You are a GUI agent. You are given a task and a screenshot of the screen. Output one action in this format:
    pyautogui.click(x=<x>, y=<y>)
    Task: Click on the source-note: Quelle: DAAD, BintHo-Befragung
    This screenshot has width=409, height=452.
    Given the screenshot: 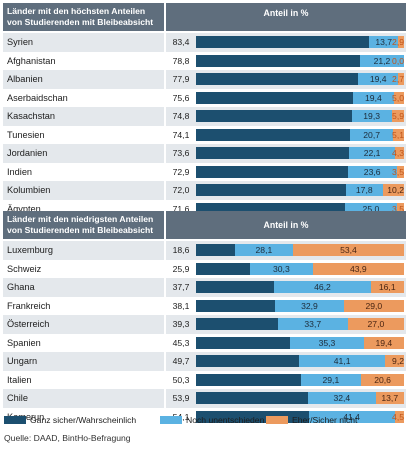 What is the action you would take?
    pyautogui.click(x=67, y=438)
    